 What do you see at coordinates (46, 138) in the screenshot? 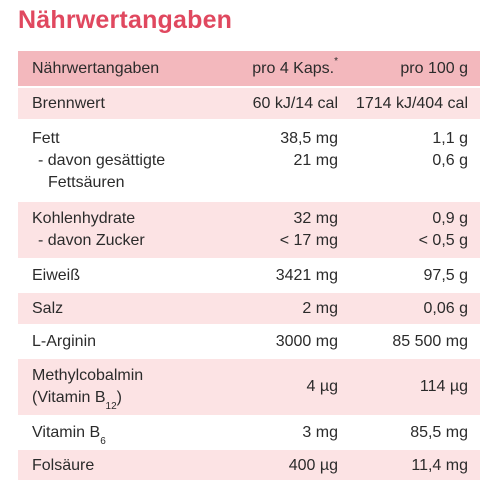
I see `nutrient-name-main: Fett` at bounding box center [46, 138].